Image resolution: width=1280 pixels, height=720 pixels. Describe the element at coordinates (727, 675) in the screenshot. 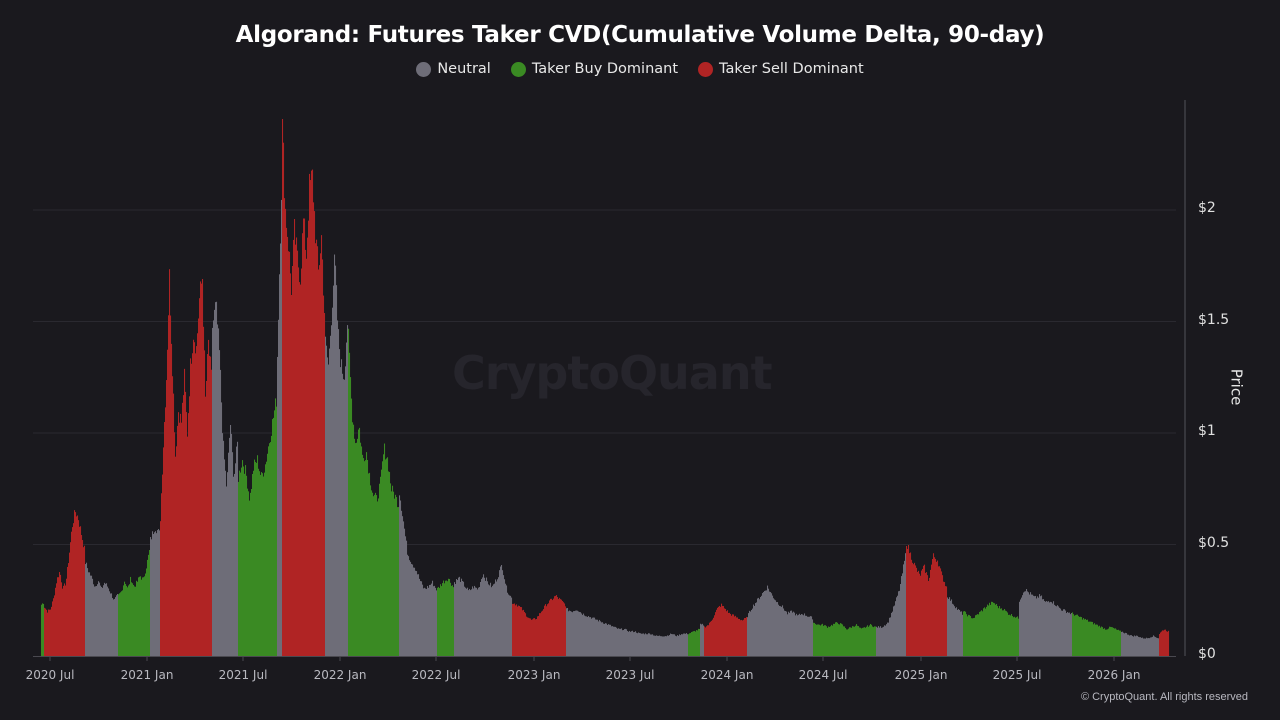

I see `x-tick: 2024 Jan` at that location.